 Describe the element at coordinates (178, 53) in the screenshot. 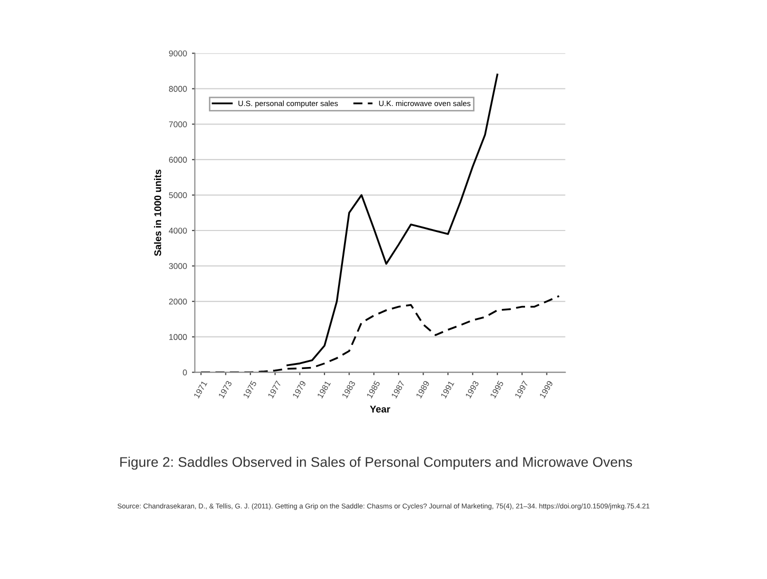

I see `y-tick-label: 9000` at that location.